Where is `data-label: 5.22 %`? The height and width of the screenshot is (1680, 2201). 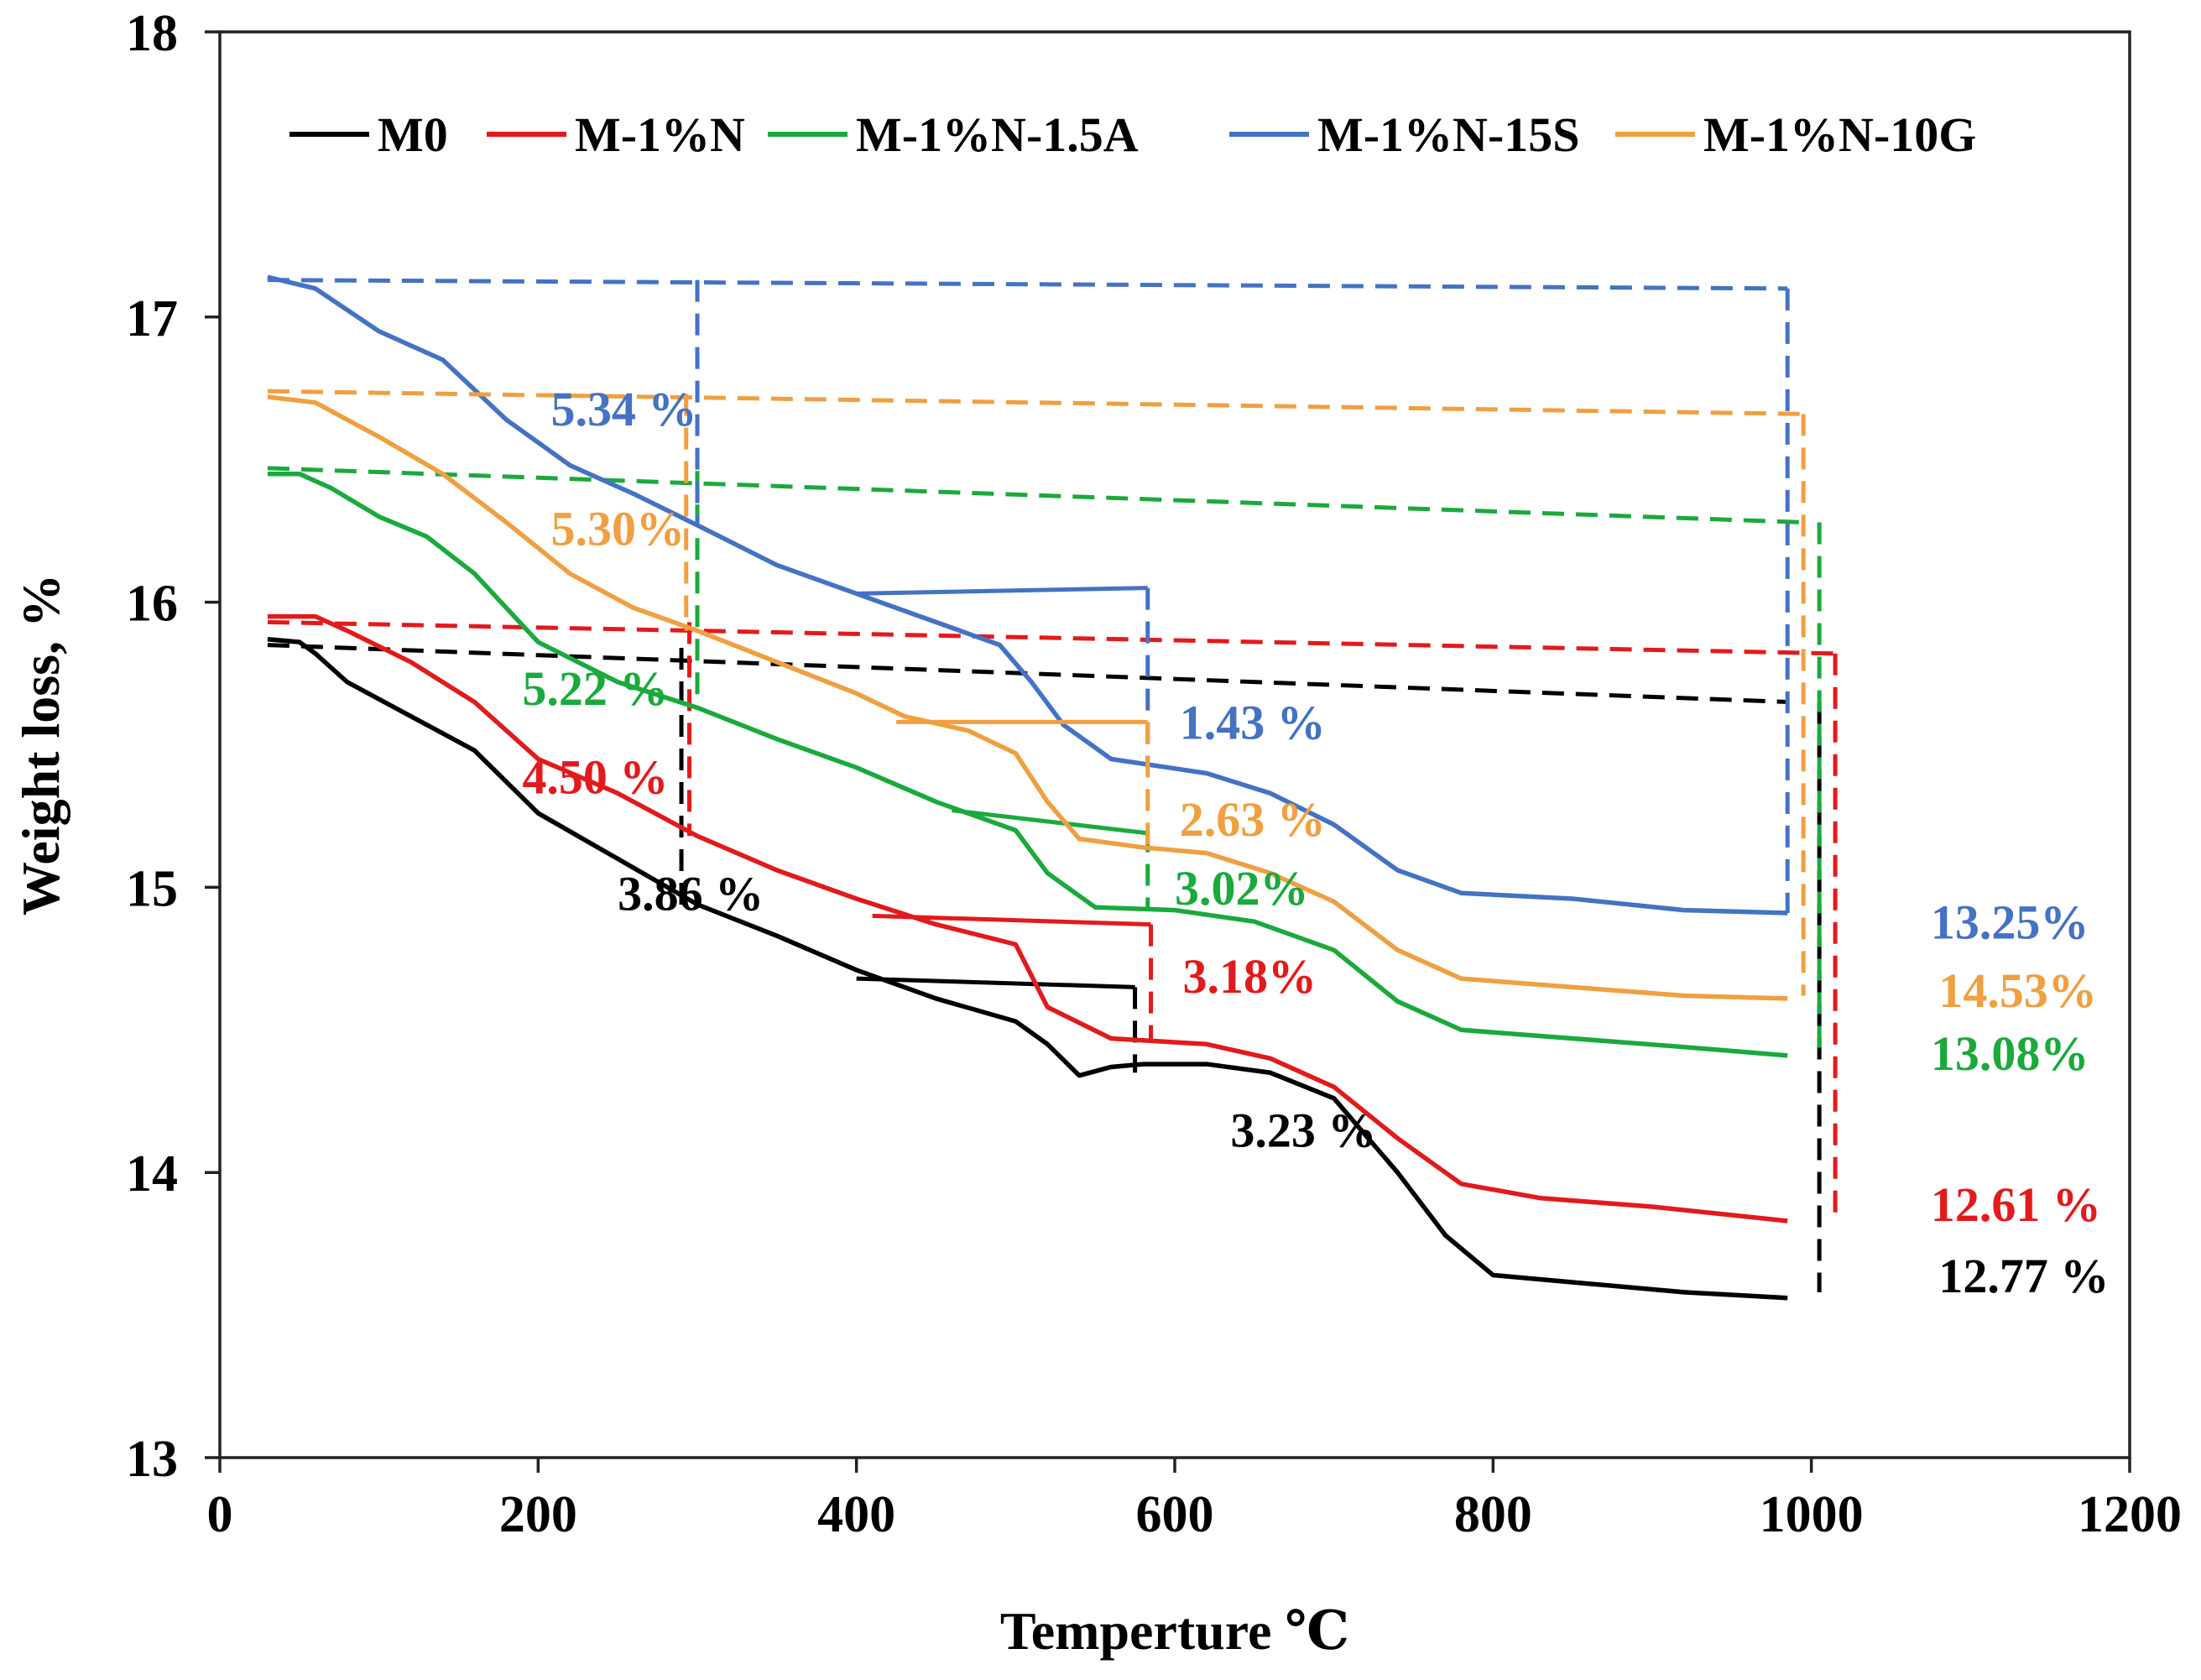 data-label: 5.22 % is located at coordinates (595, 688).